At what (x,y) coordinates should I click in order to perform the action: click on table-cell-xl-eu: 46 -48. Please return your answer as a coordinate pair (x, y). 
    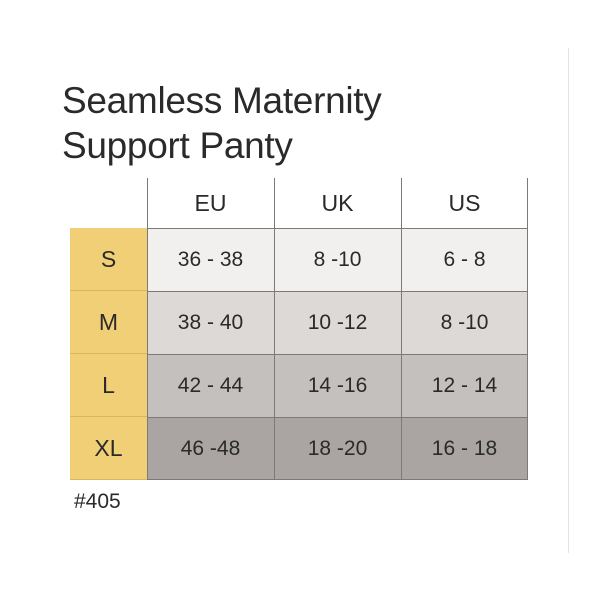
    Looking at the image, I should click on (210, 448).